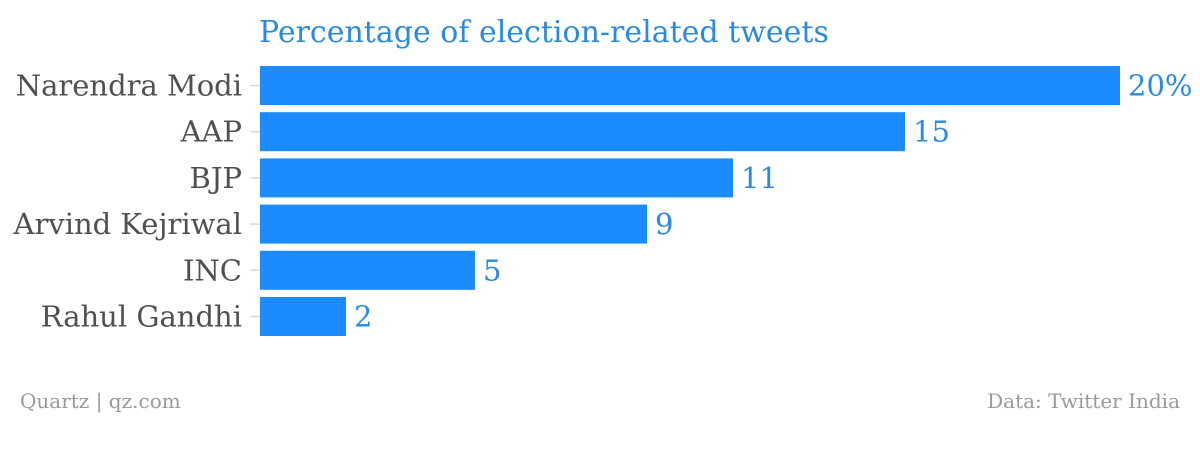 The image size is (1200, 450). I want to click on category-label-aap: AAP, so click(211, 132).